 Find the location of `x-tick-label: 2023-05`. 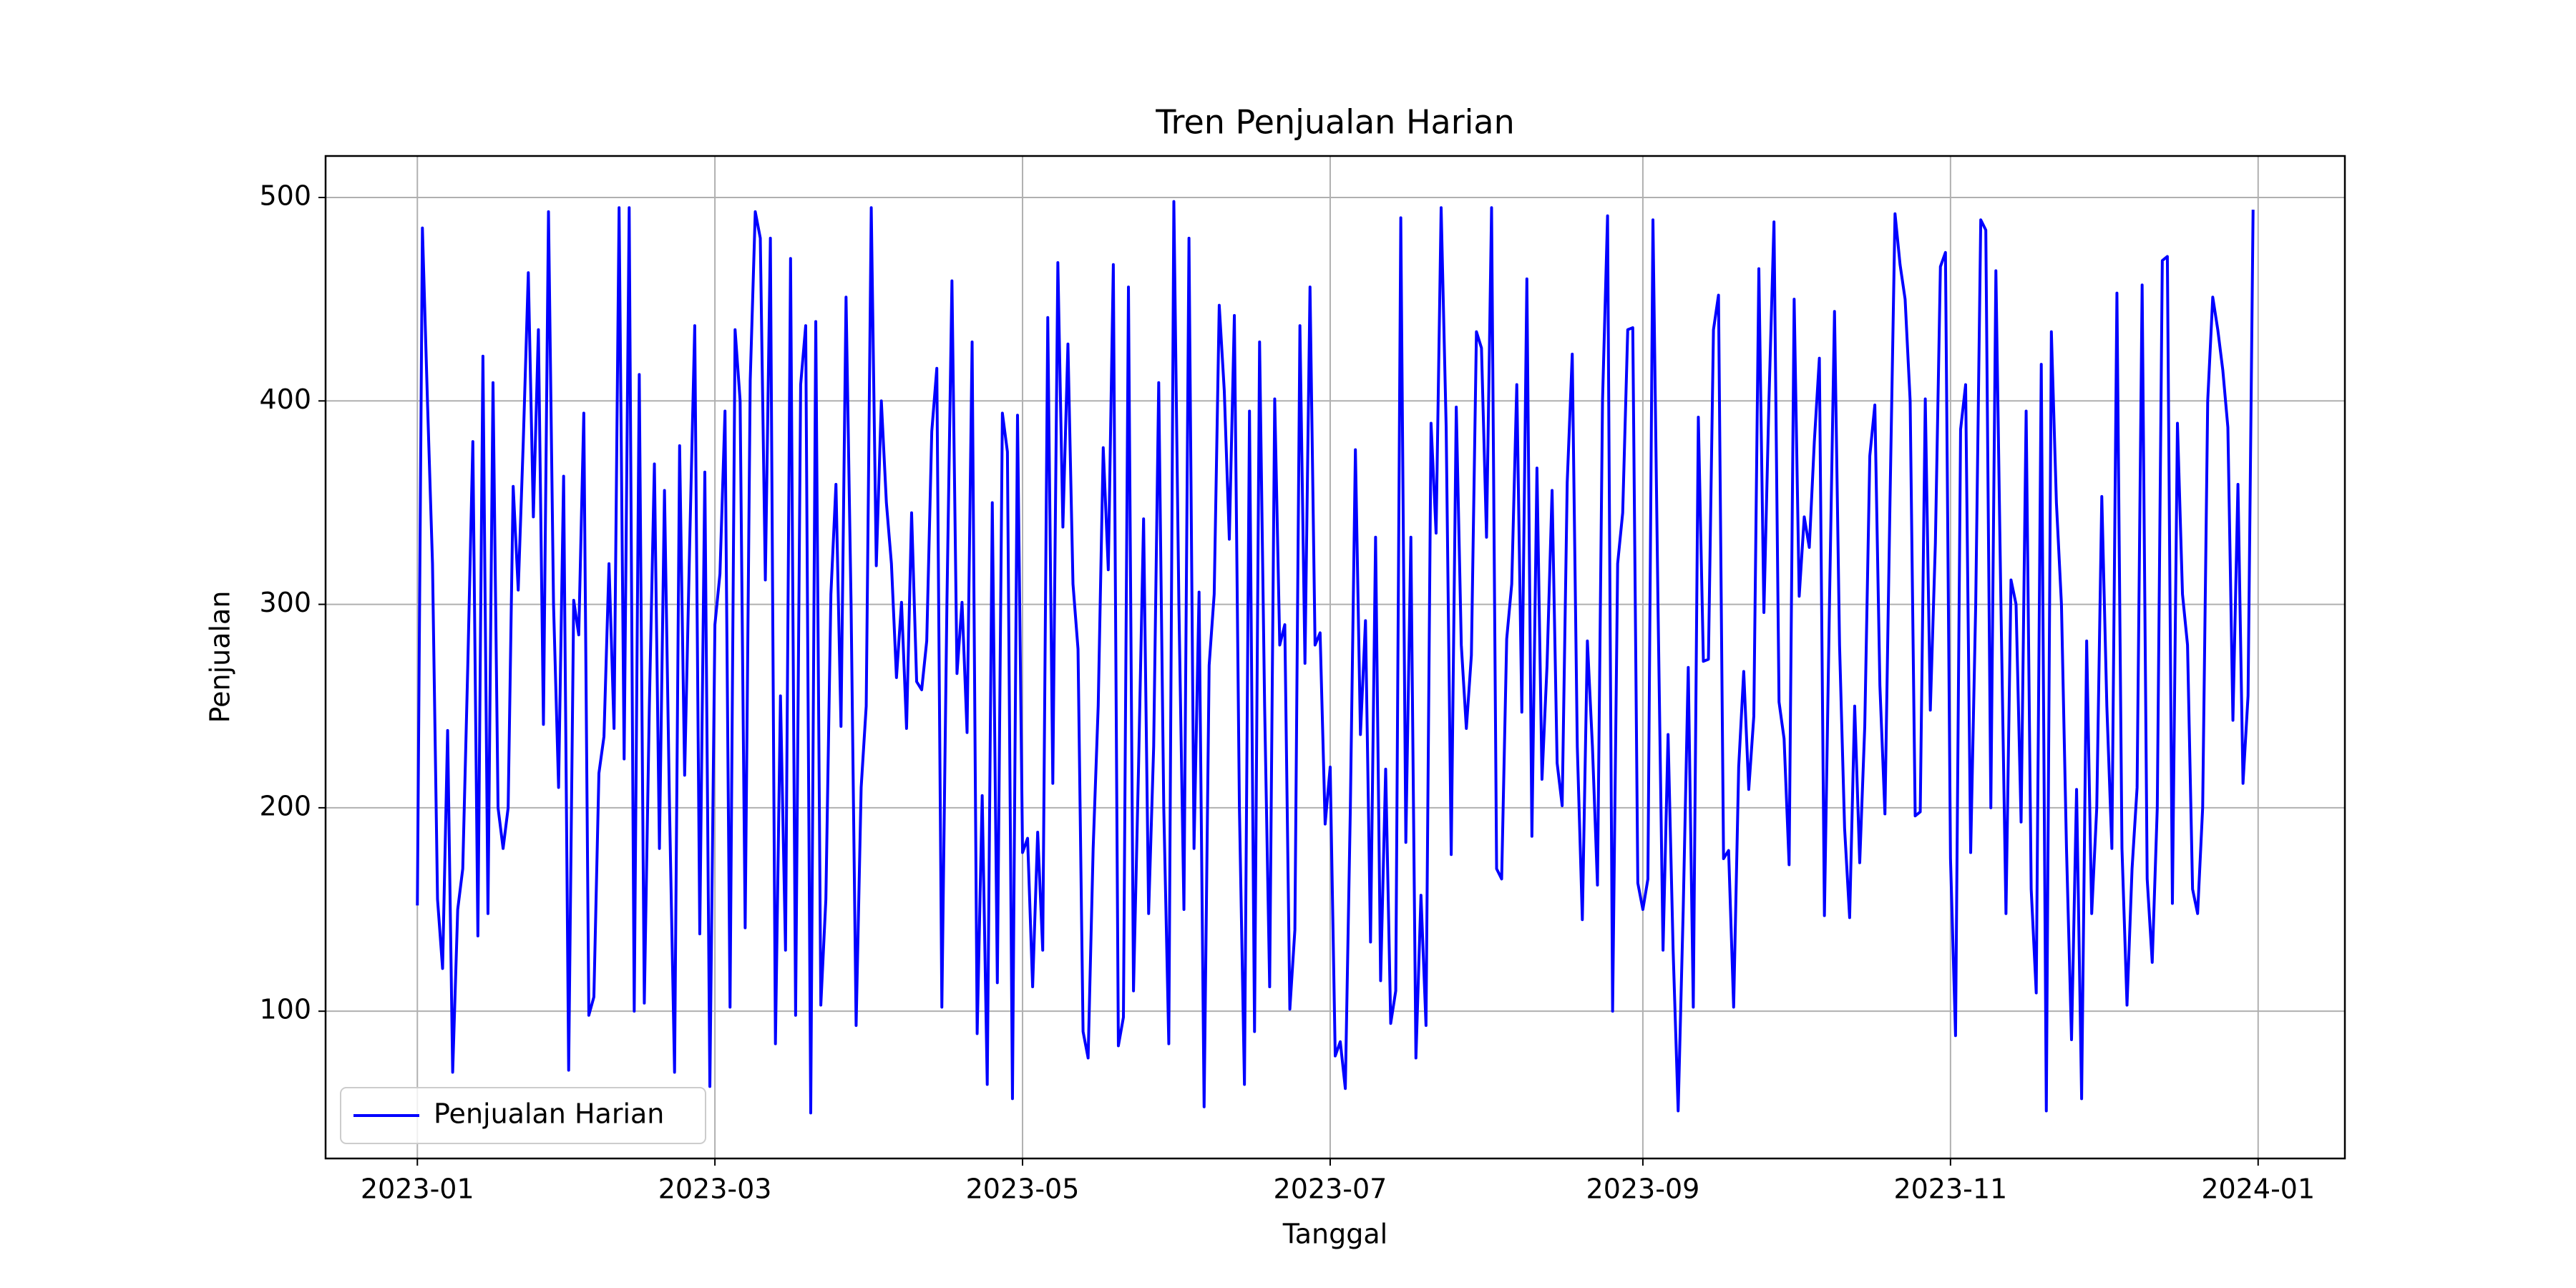

x-tick-label: 2023-05 is located at coordinates (1023, 1189).